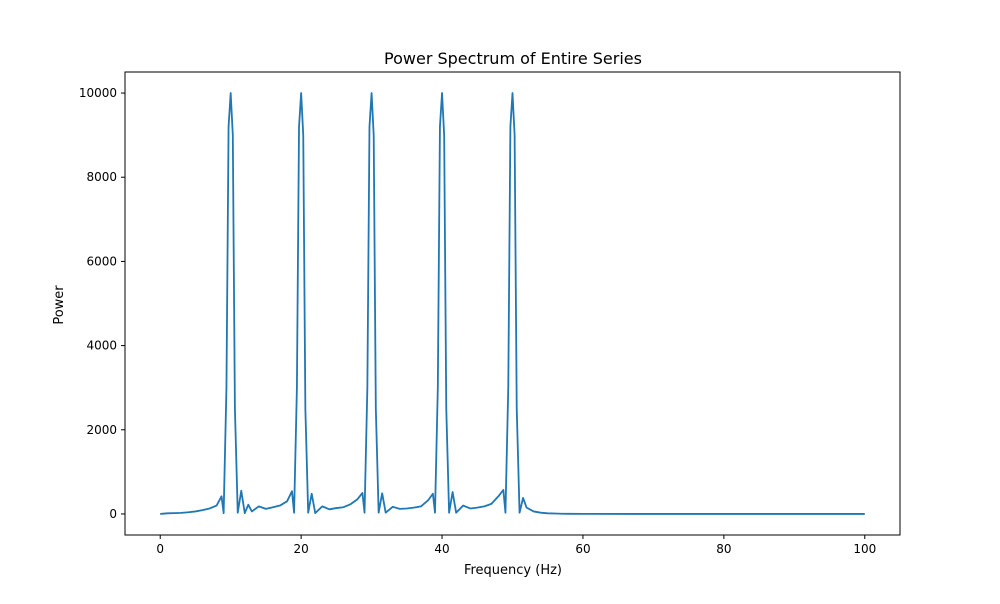  I want to click on x-axis-ticks: 0 20 40 60 80 100, so click(516, 545).